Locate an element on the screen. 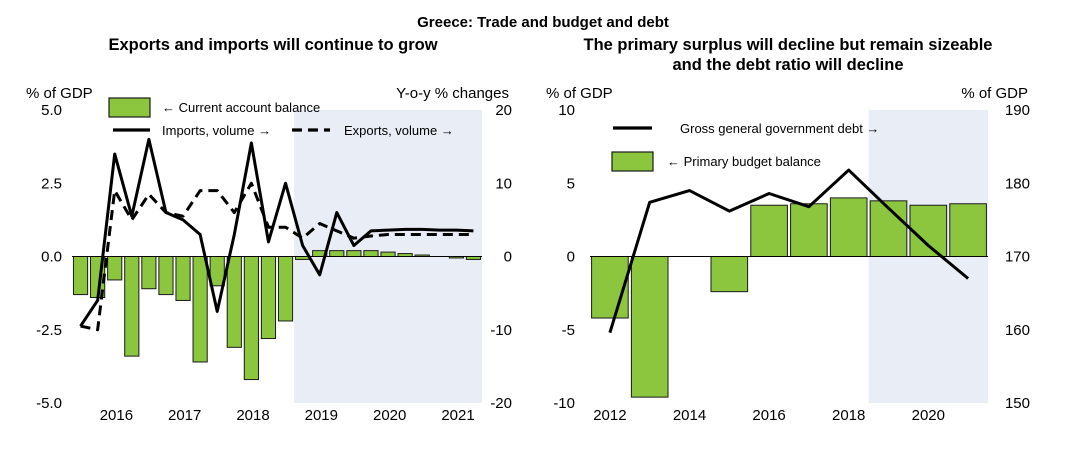  legend-label-imports: Imports, volume → is located at coordinates (216, 130).